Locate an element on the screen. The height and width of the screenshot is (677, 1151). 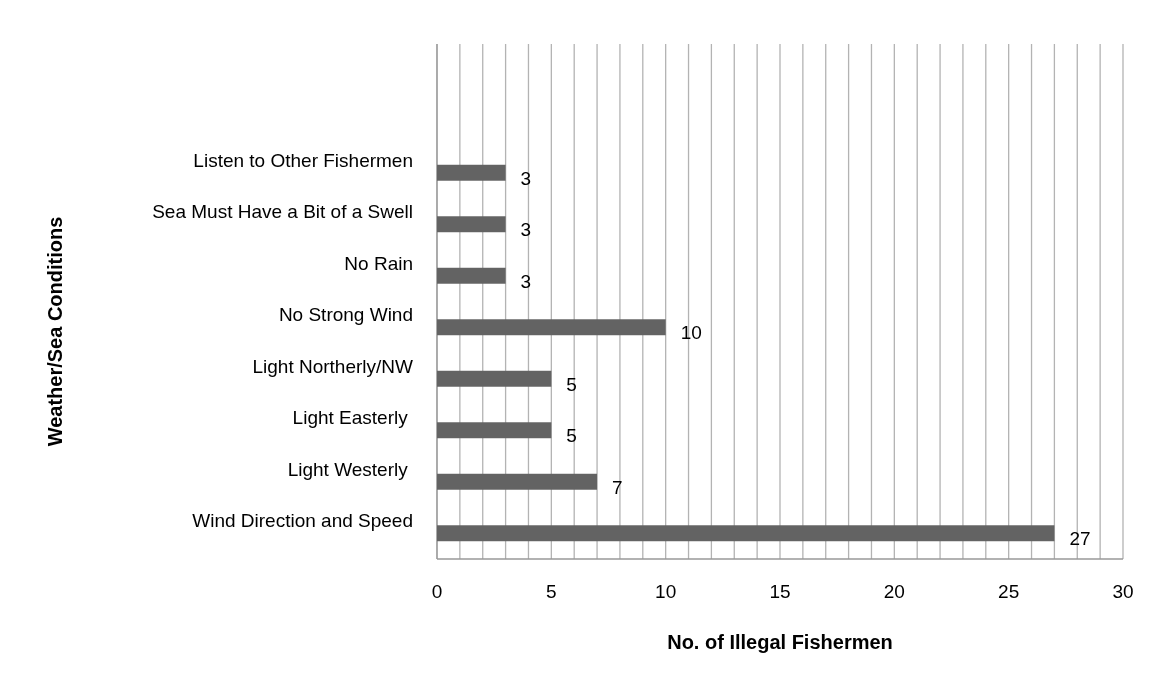
y-tick-label: Listen to Other Fishermen is located at coordinates (303, 160).